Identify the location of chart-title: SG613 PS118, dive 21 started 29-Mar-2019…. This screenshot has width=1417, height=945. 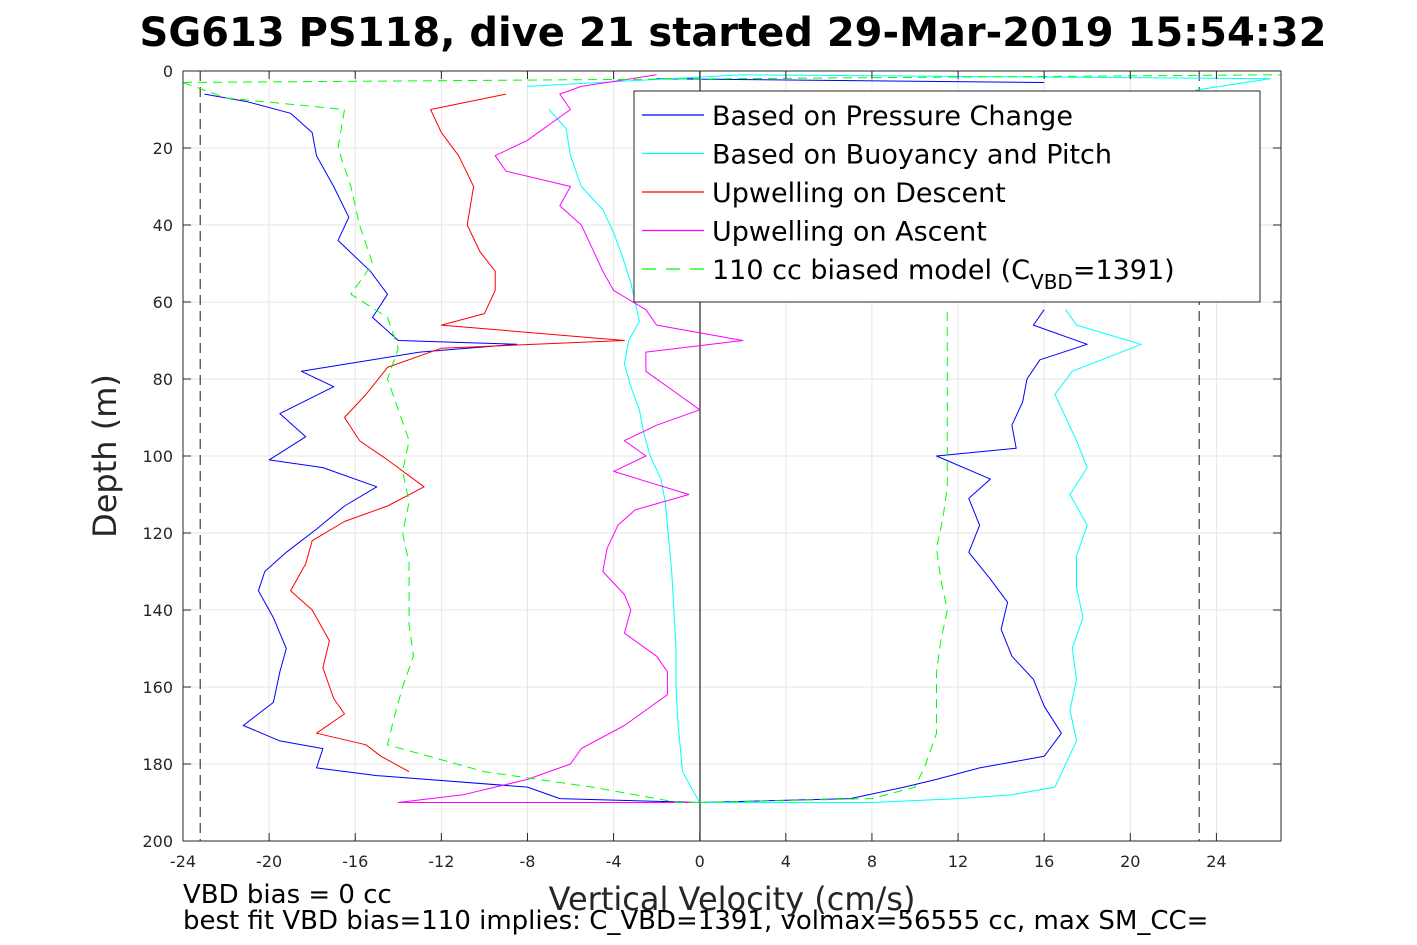
(733, 33).